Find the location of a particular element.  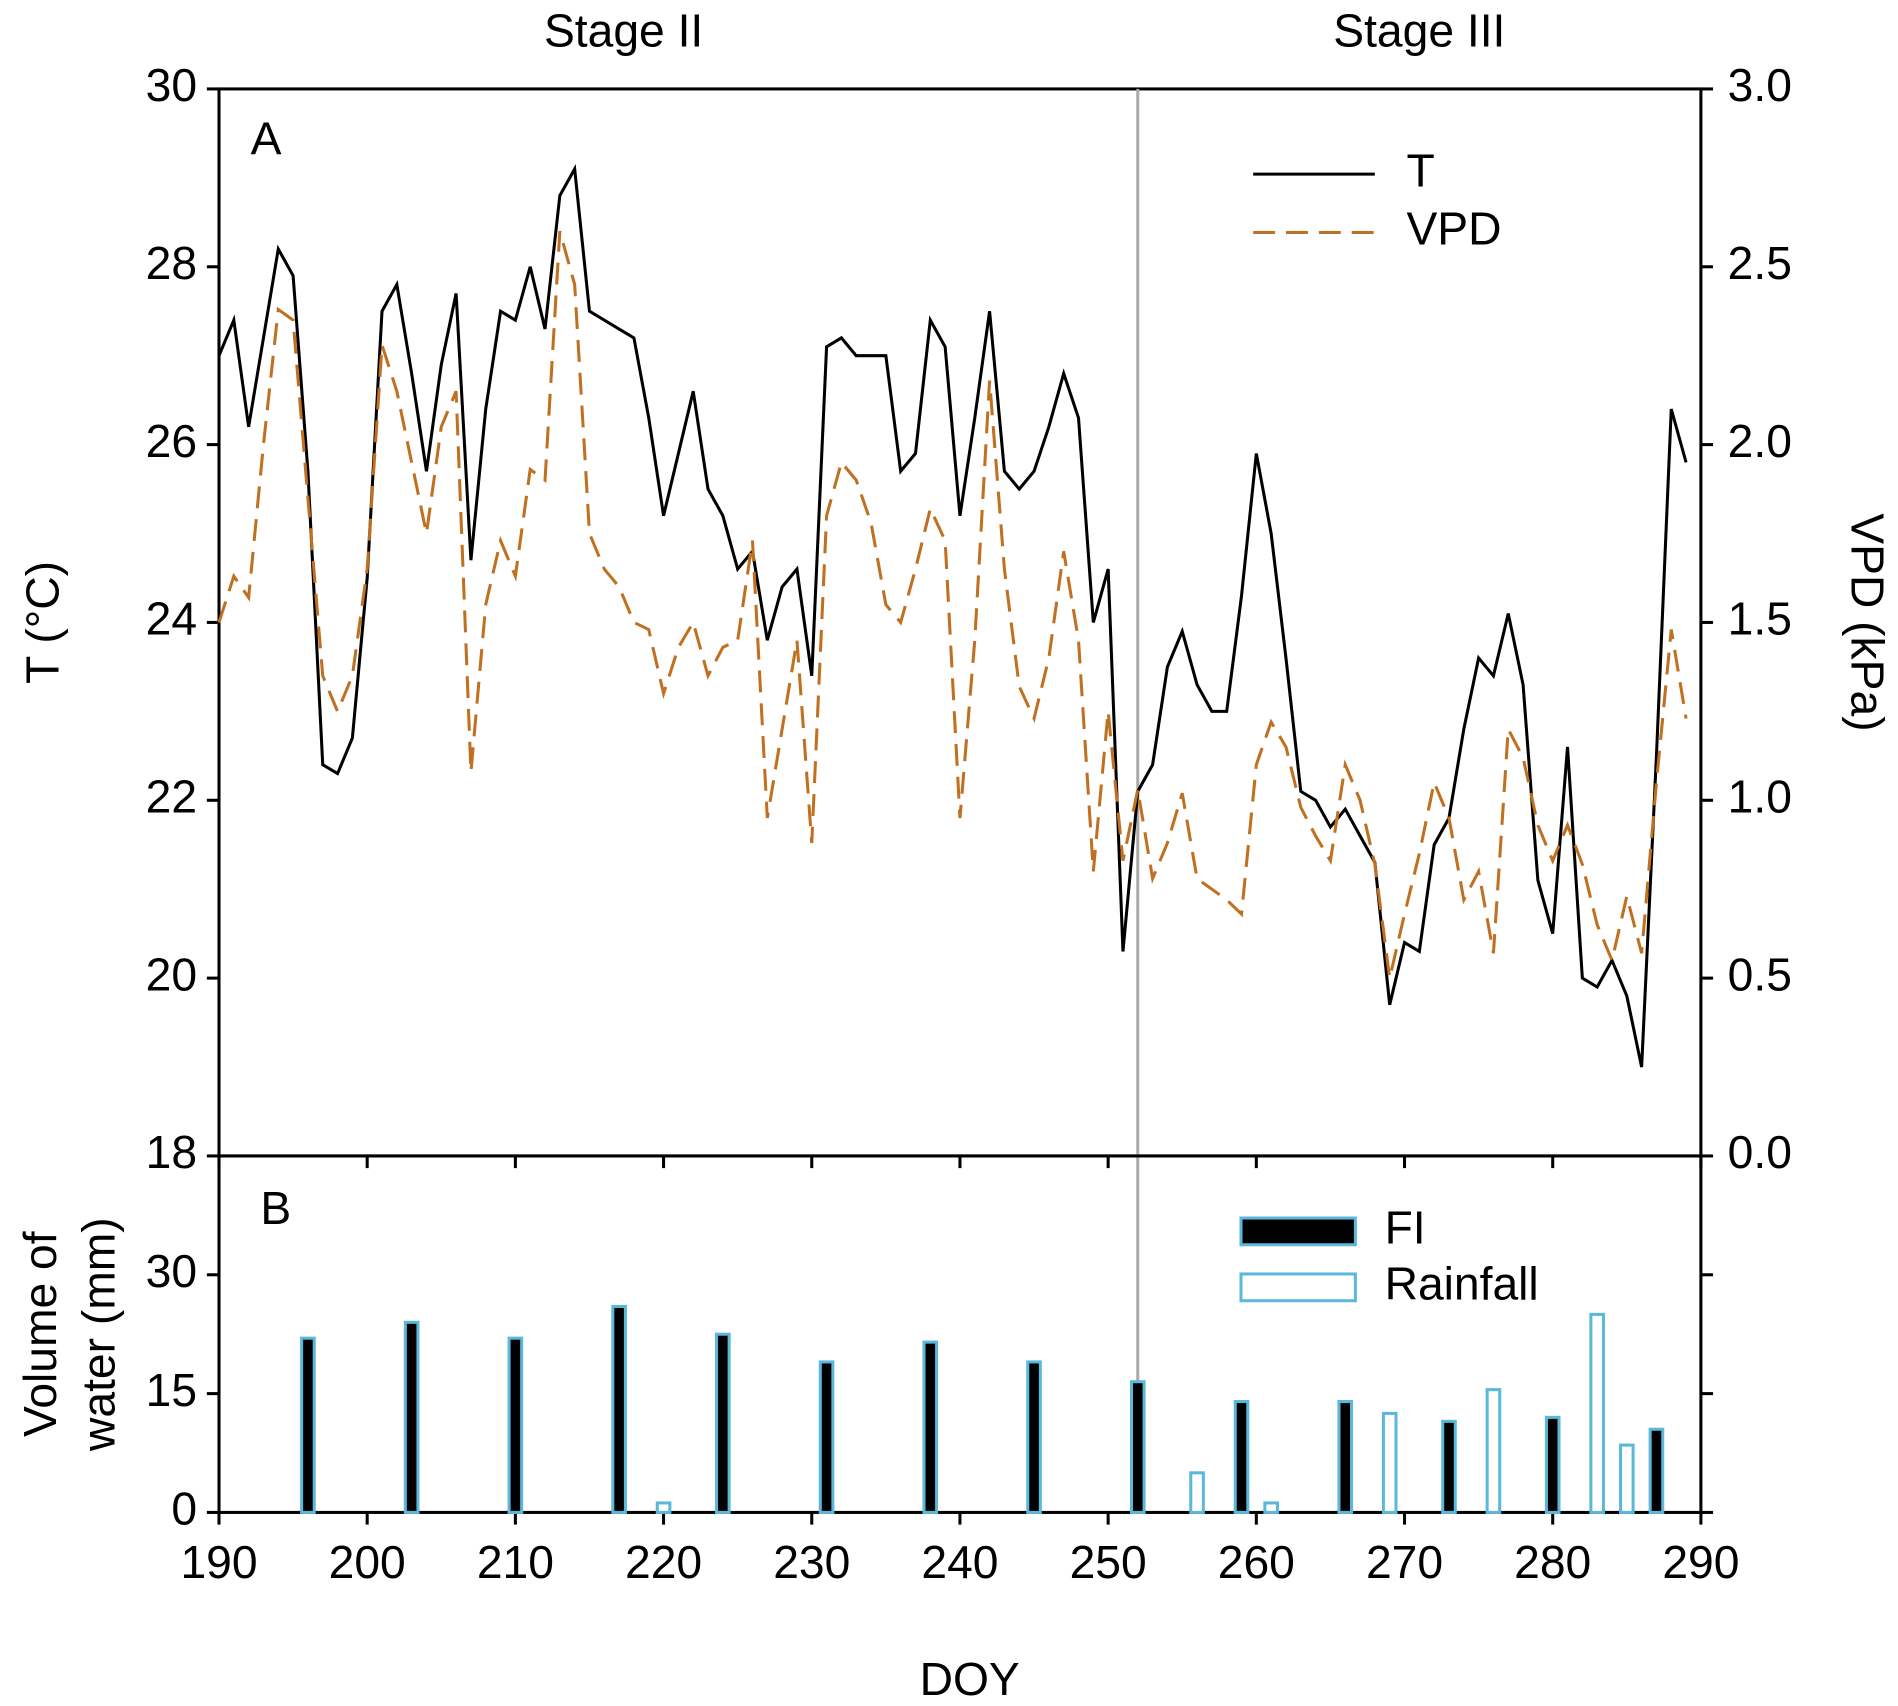

y-axis-label: Volume of is located at coordinates (40, 1334).